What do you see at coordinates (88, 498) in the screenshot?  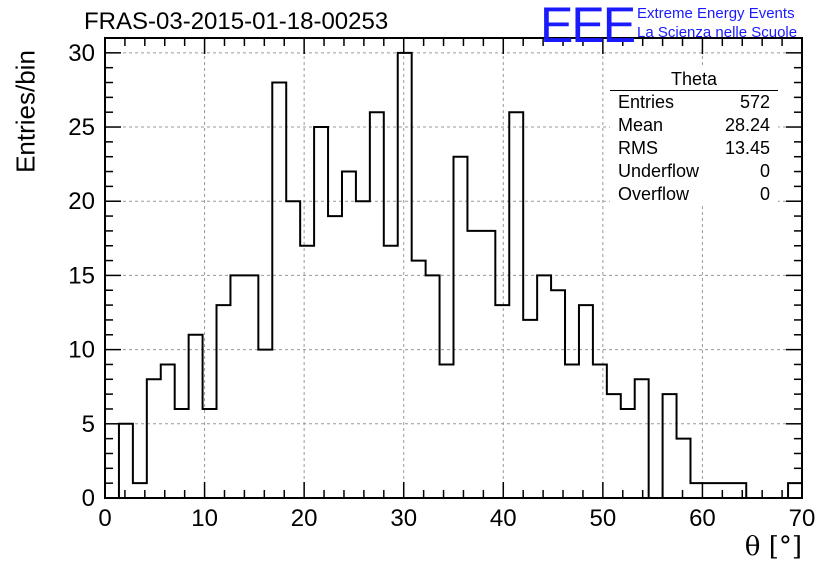 I see `y-tick-label: 0` at bounding box center [88, 498].